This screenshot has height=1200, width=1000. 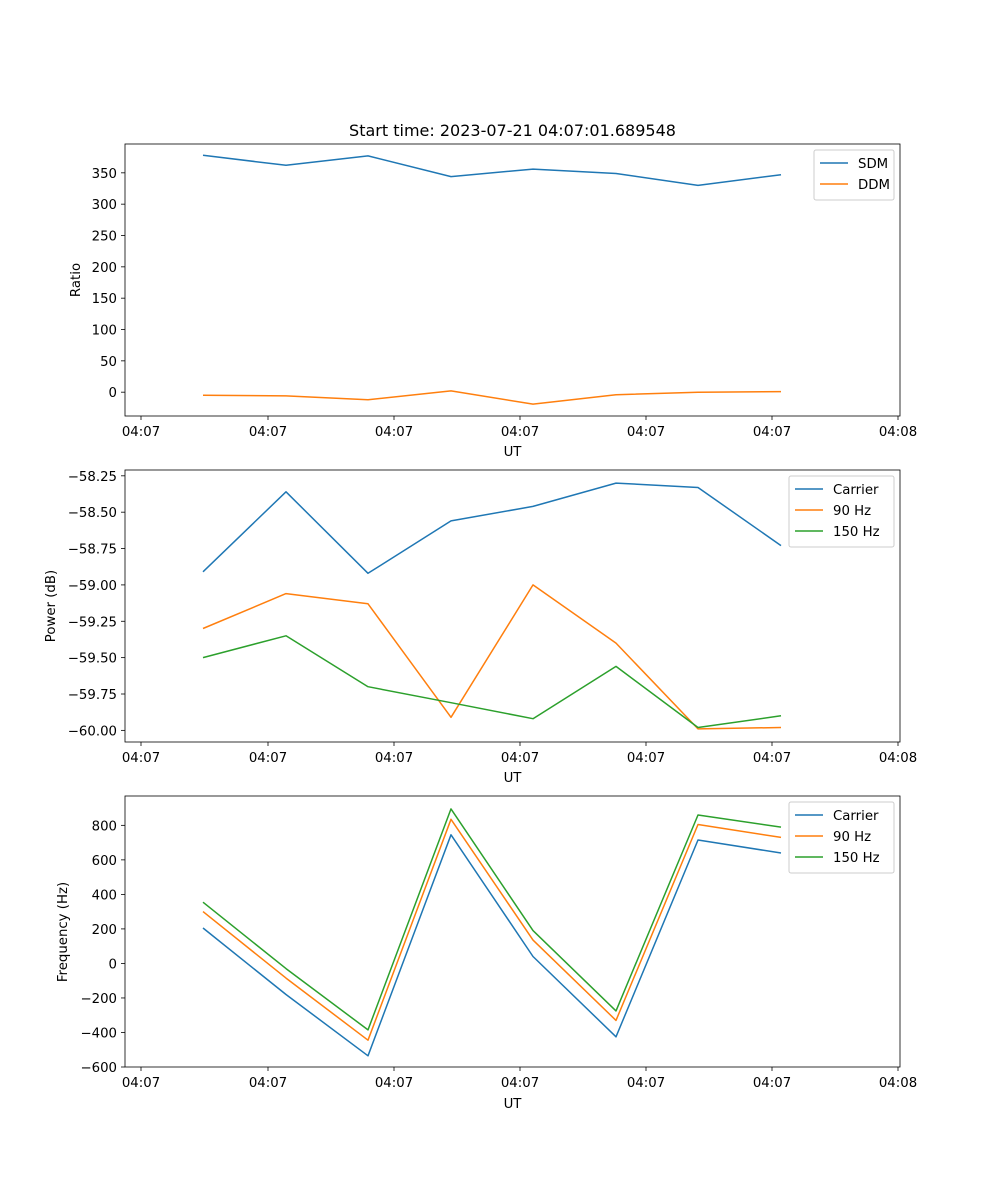 What do you see at coordinates (104, 861) in the screenshot?
I see `frequency-ytick-label: 600` at bounding box center [104, 861].